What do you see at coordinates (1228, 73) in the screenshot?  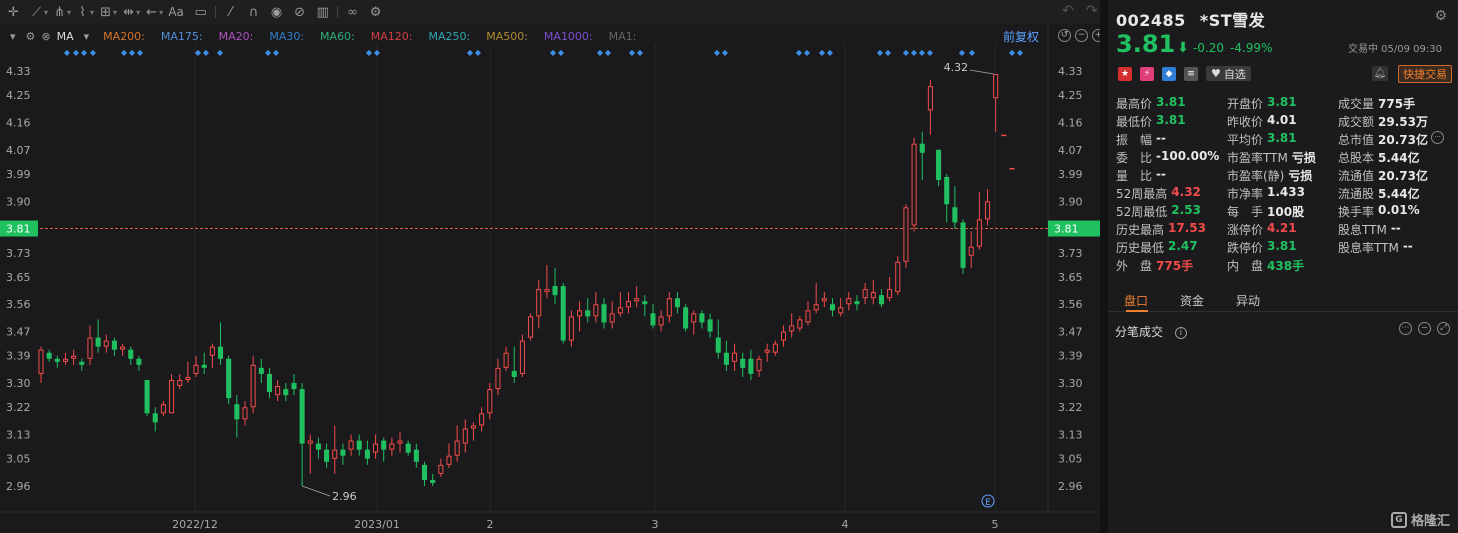 I see `watchlist-button: ♥ 自选` at bounding box center [1228, 73].